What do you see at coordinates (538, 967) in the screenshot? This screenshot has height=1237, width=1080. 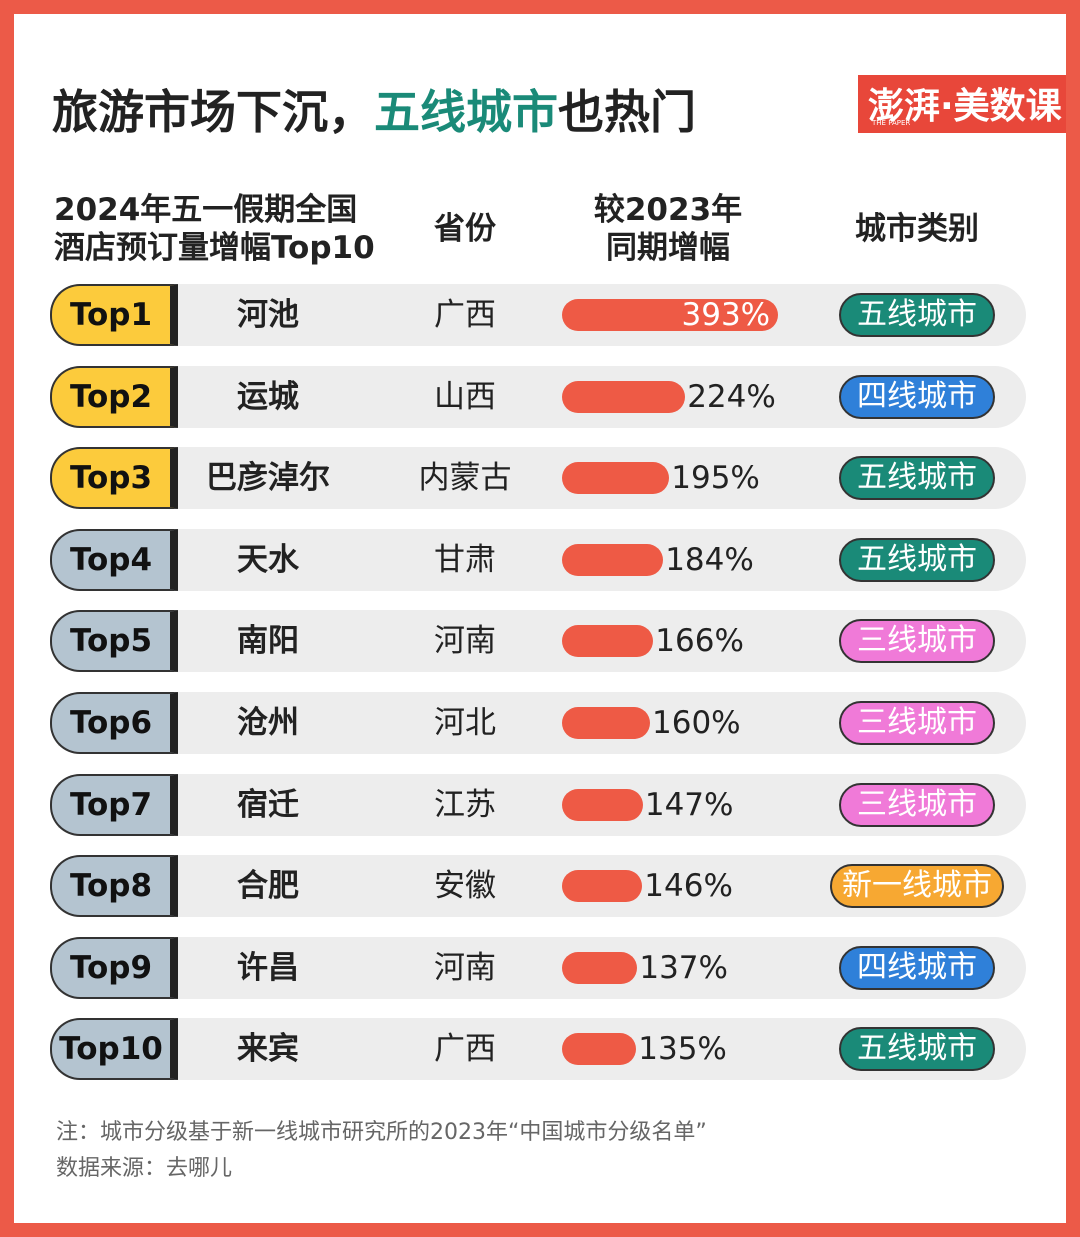 I see `row: Top9 许昌 河南 137% 四线城市` at bounding box center [538, 967].